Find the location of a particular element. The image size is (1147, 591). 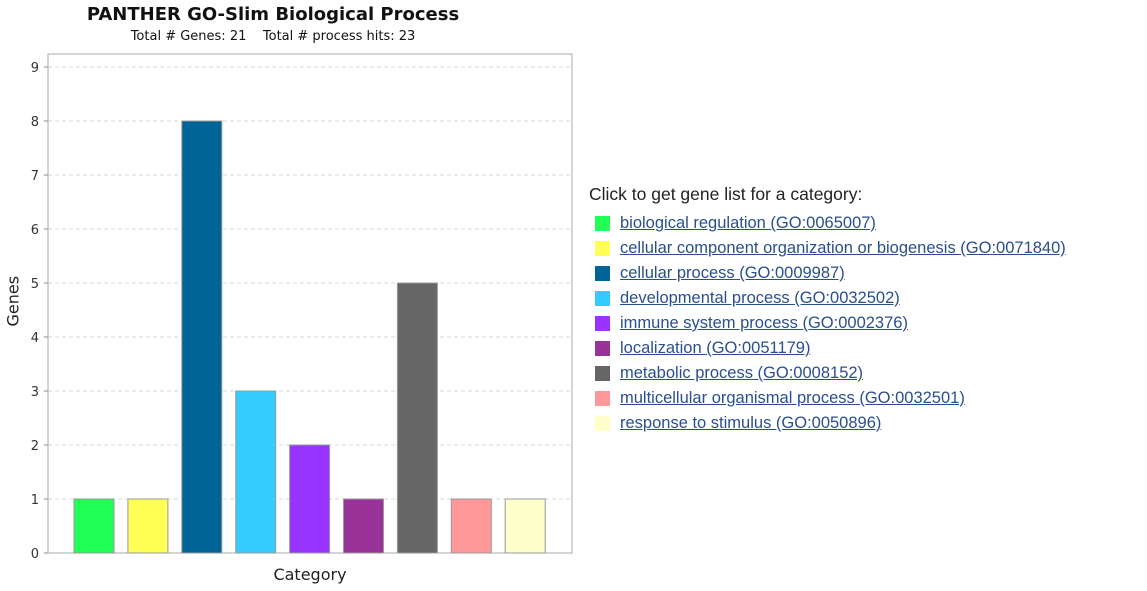

y-tick-label: 0 is located at coordinates (35, 554).